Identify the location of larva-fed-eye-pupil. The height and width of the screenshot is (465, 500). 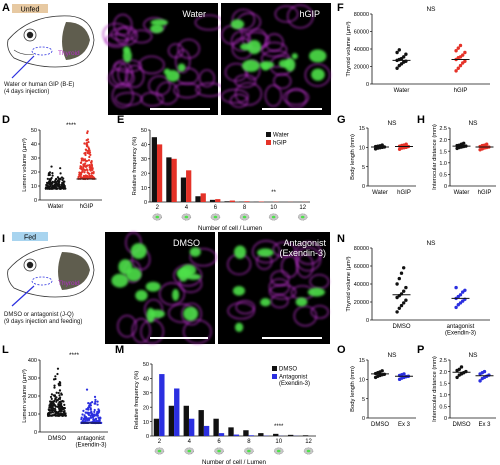
(30, 265).